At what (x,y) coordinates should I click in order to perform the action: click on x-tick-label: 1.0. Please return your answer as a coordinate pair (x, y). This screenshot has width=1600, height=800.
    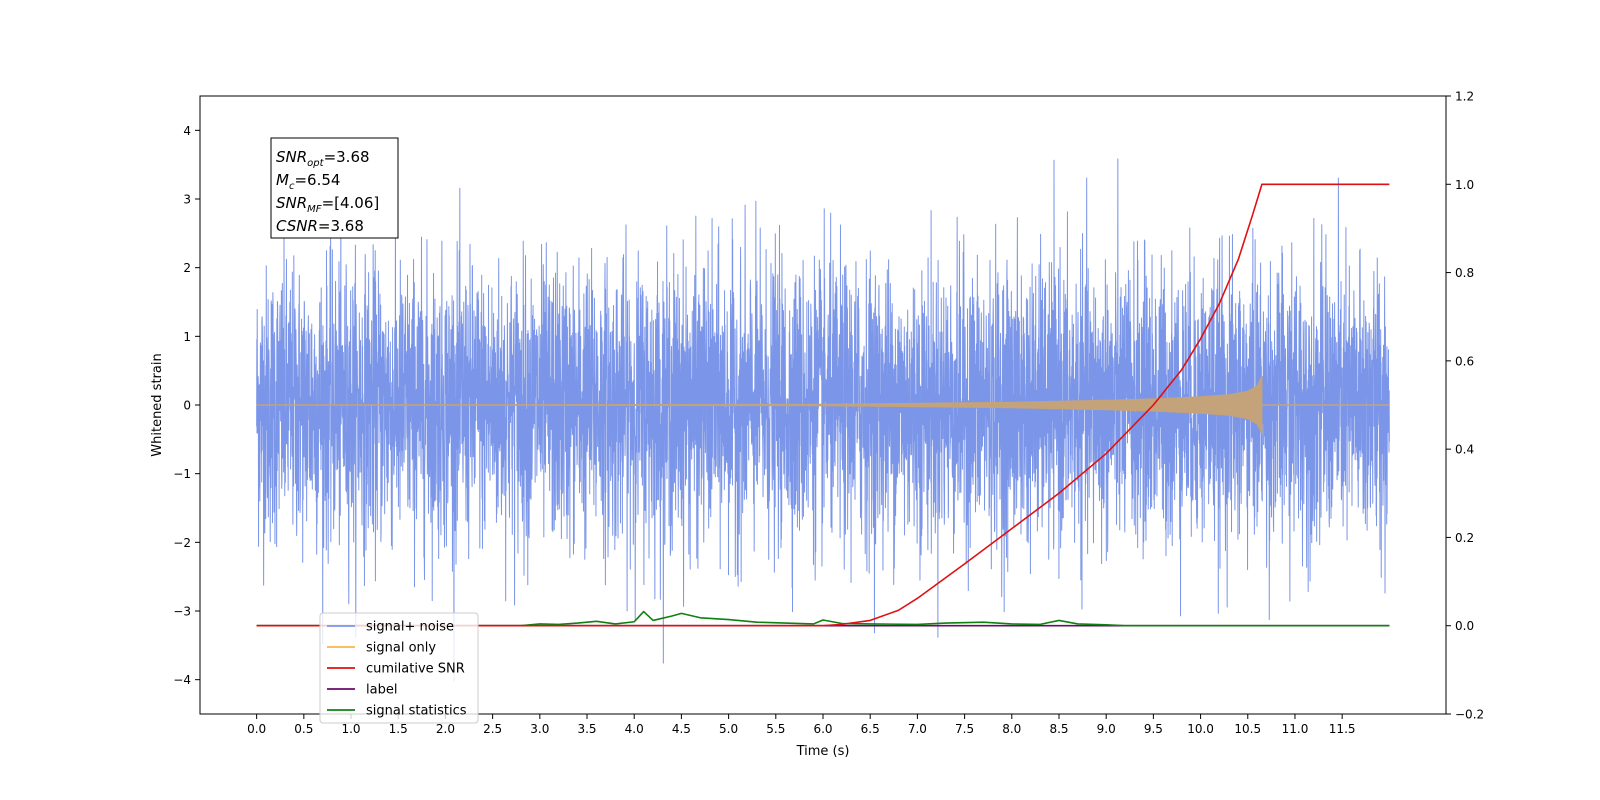
    Looking at the image, I should click on (350, 729).